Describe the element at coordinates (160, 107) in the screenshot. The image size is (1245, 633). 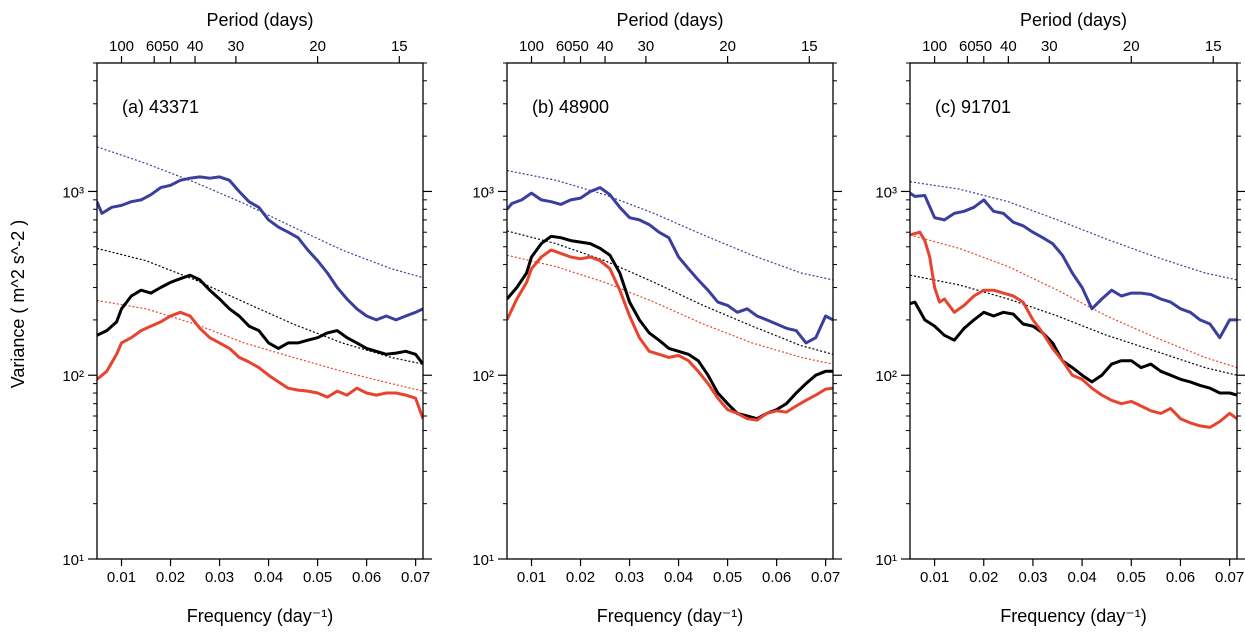
I see `panel-title: (a) 43371` at that location.